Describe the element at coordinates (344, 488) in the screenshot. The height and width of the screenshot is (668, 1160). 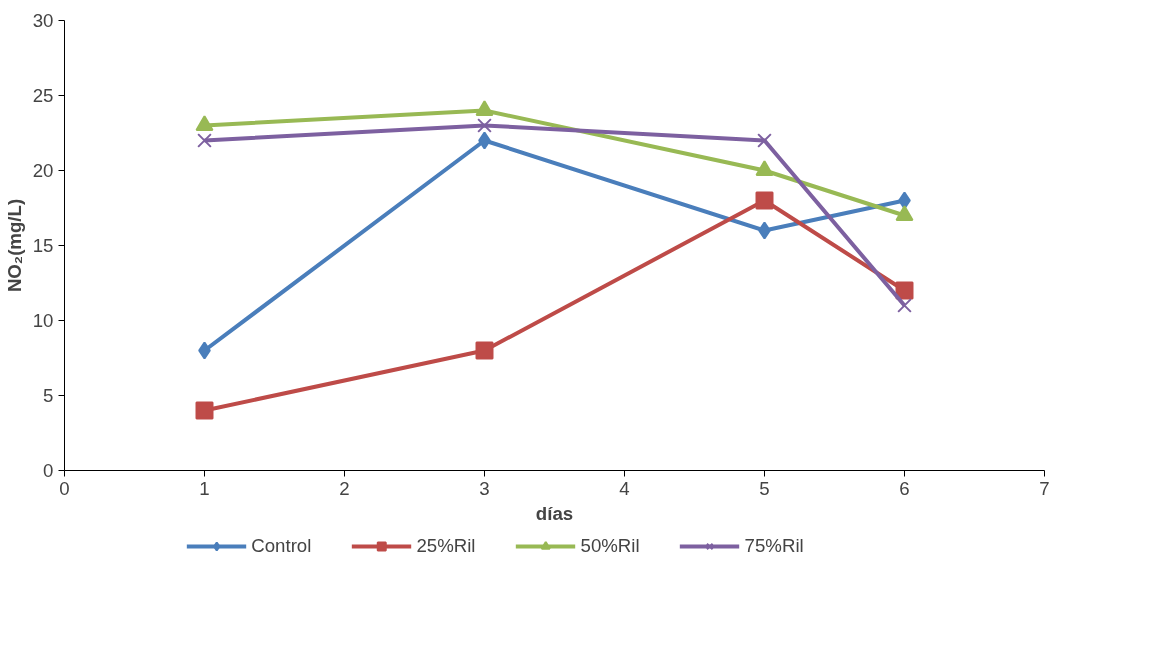
I see `x-tick-label: 2` at that location.